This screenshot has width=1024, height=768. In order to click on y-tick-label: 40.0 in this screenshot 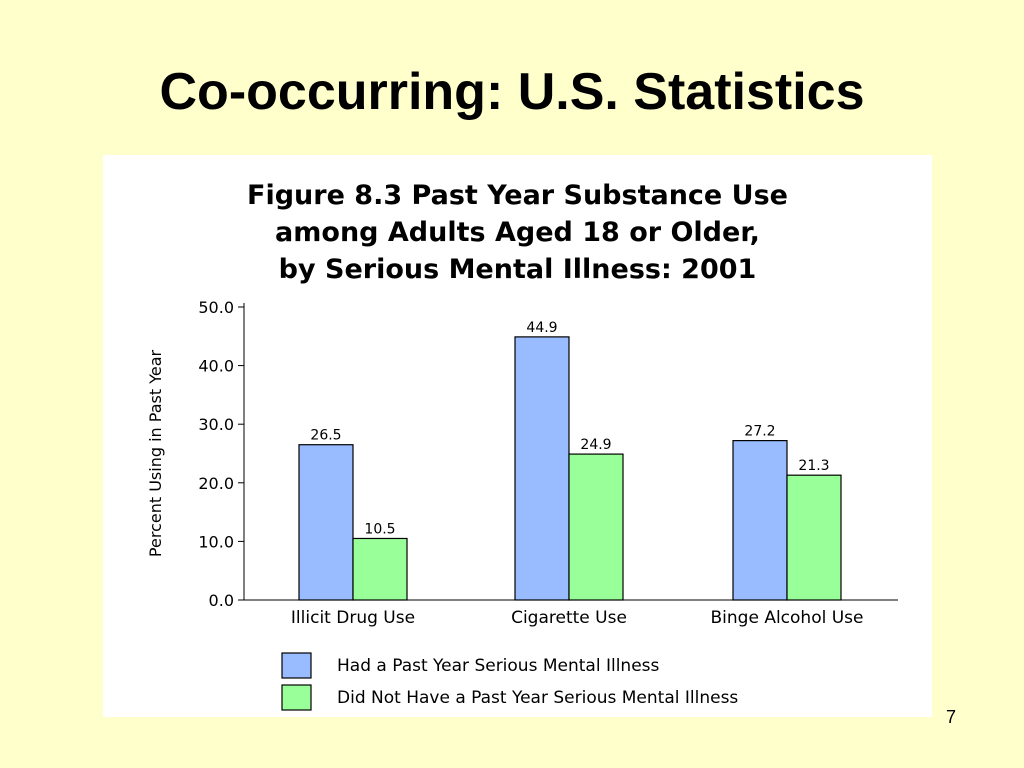, I will do `click(216, 366)`.